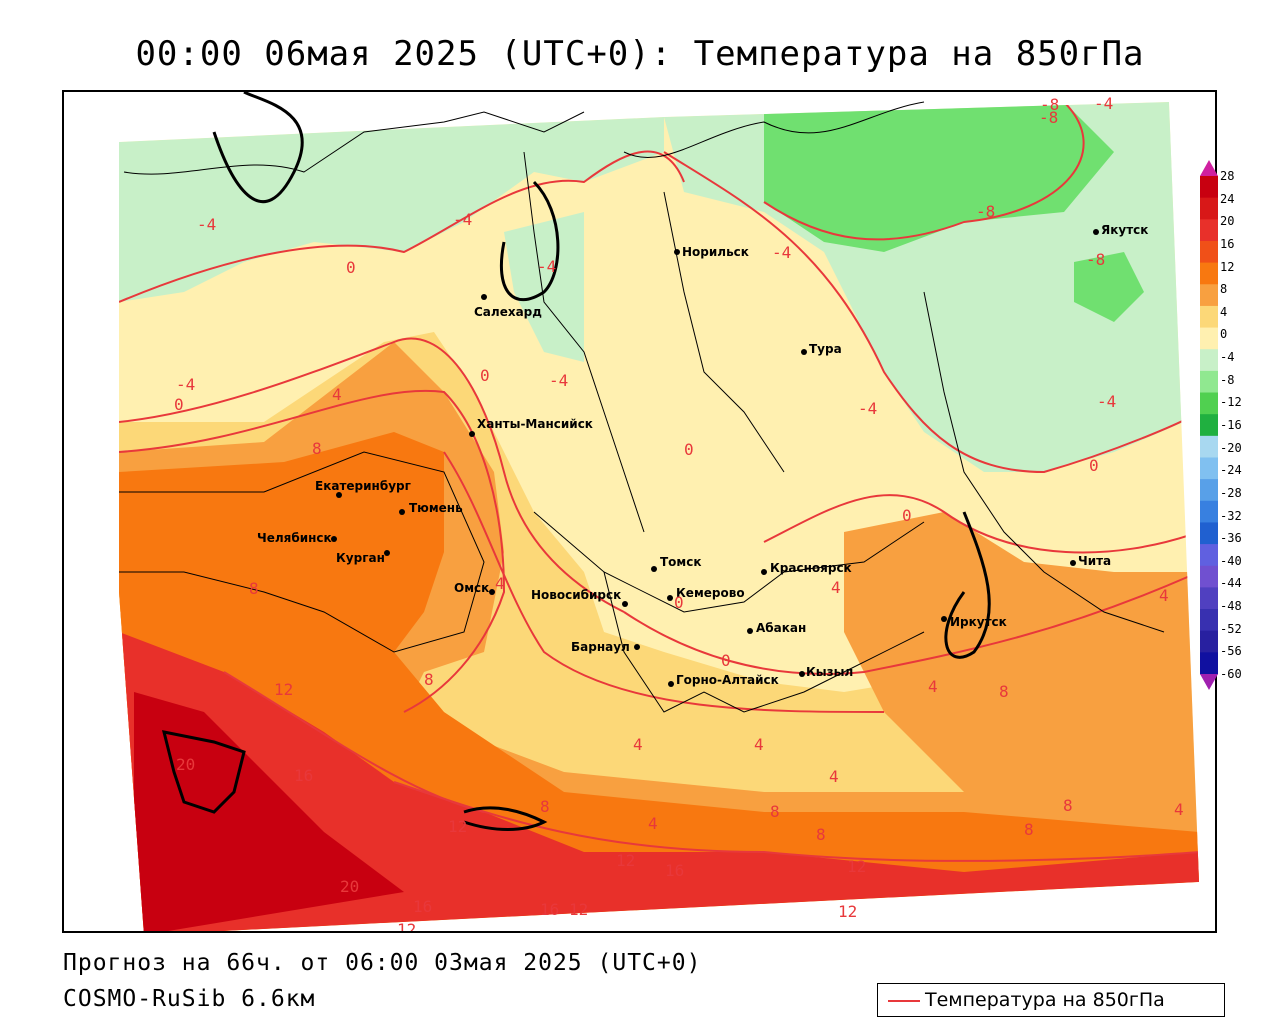 The width and height of the screenshot is (1280, 1024). Describe the element at coordinates (576, 595) in the screenshot. I see `city-label: Новосибирск` at that location.